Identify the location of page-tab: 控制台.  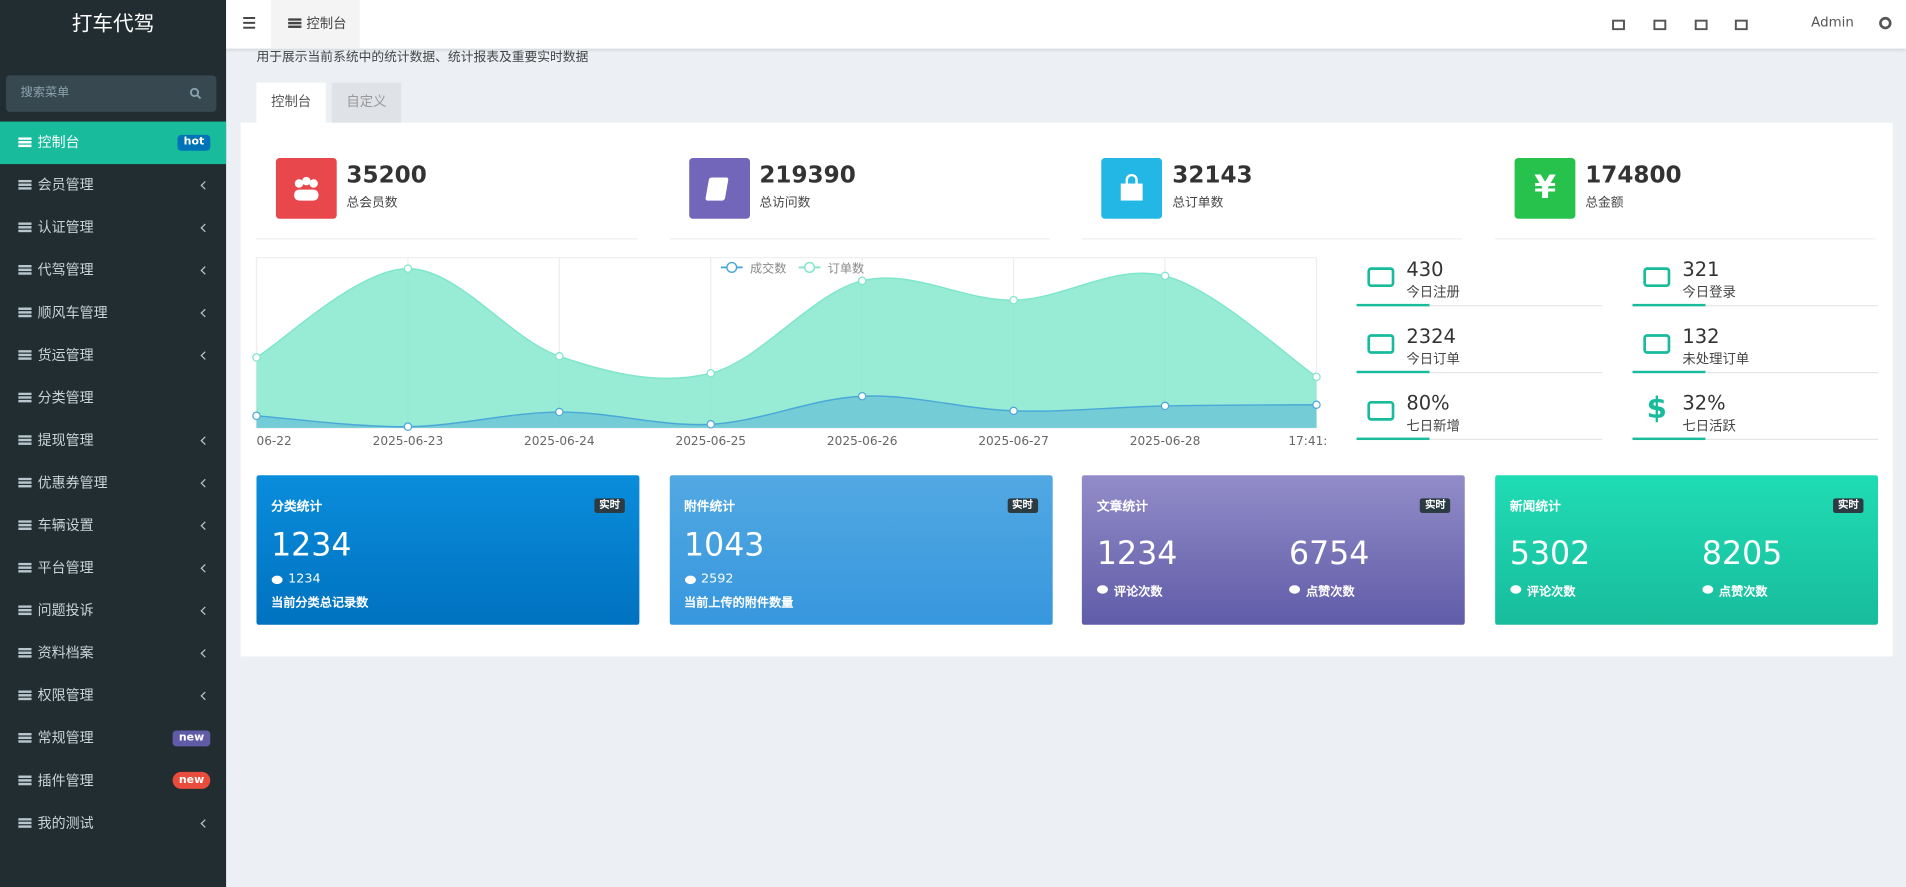
(291, 102).